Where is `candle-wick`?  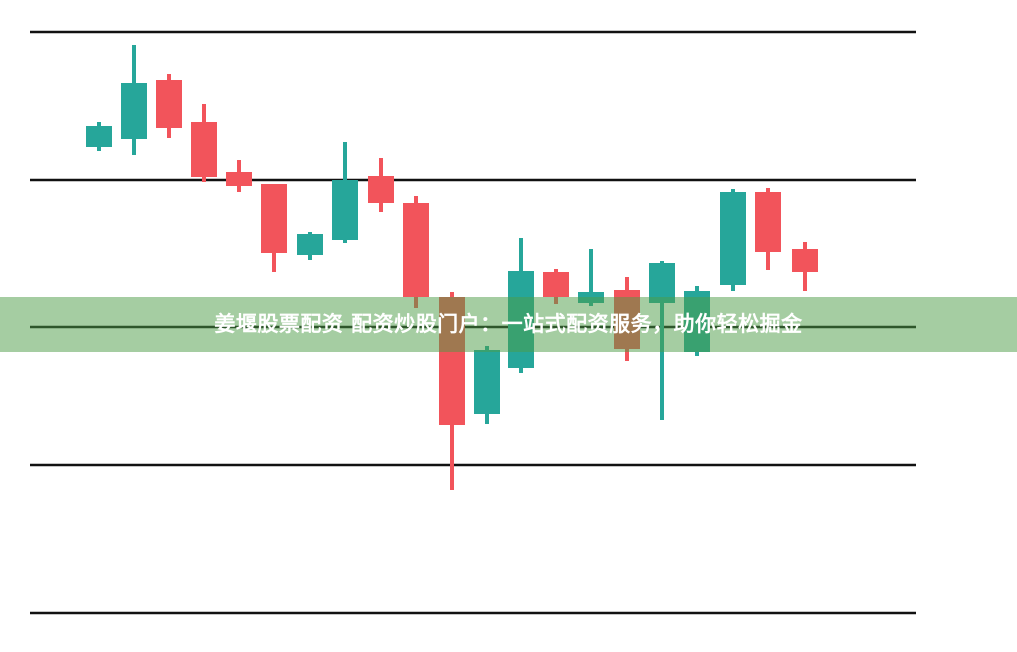 candle-wick is located at coordinates (591, 277).